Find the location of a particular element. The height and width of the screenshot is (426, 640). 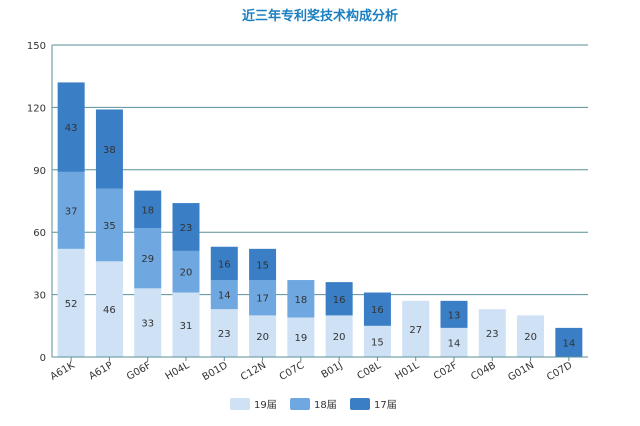

data-label: 43 is located at coordinates (71, 128).